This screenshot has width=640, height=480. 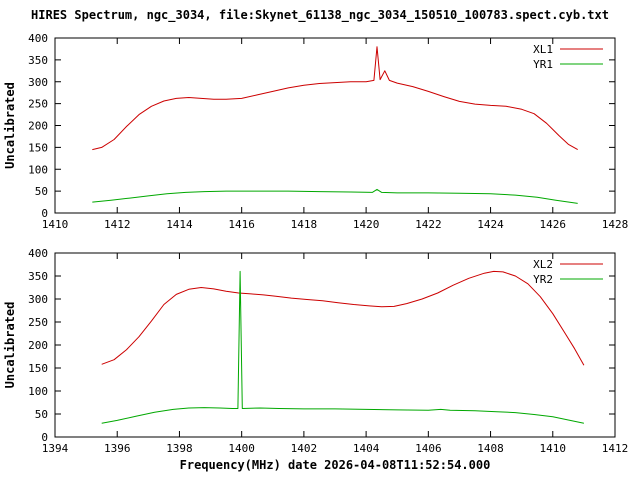 What do you see at coordinates (241, 224) in the screenshot?
I see `x-tick-label: 1416` at bounding box center [241, 224].